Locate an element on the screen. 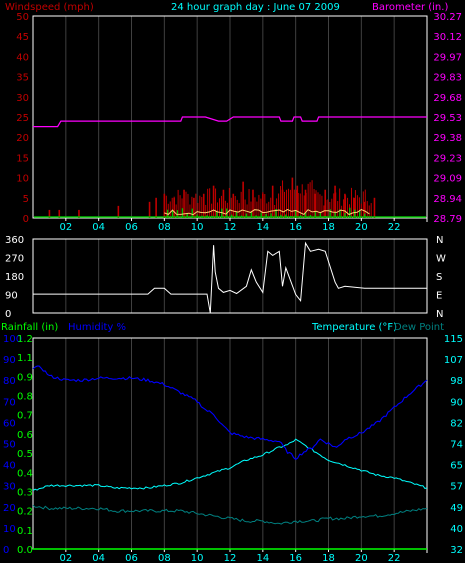 This screenshot has height=563, width=465. temperature-tick-label: 40 is located at coordinates (456, 529).